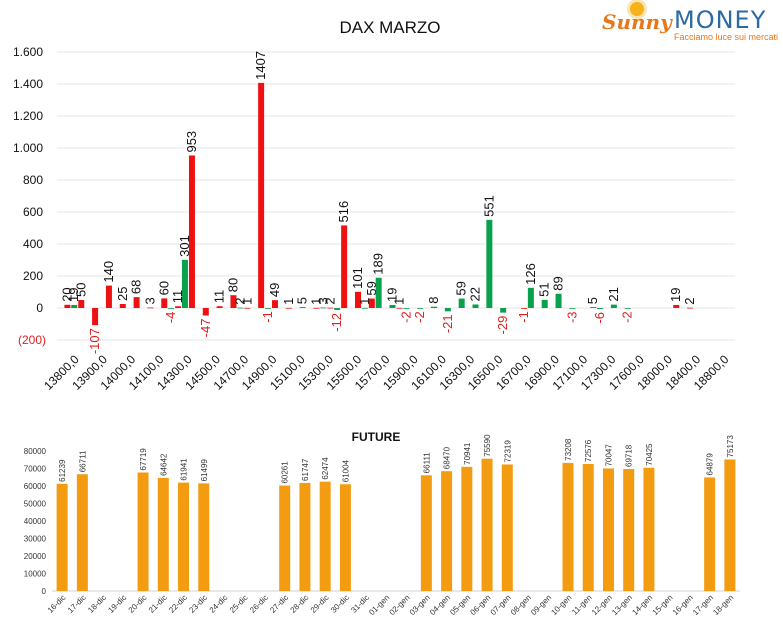 This screenshot has width=783, height=631. What do you see at coordinates (35, 521) in the screenshot?
I see `y-tick-label: 40000` at bounding box center [35, 521].